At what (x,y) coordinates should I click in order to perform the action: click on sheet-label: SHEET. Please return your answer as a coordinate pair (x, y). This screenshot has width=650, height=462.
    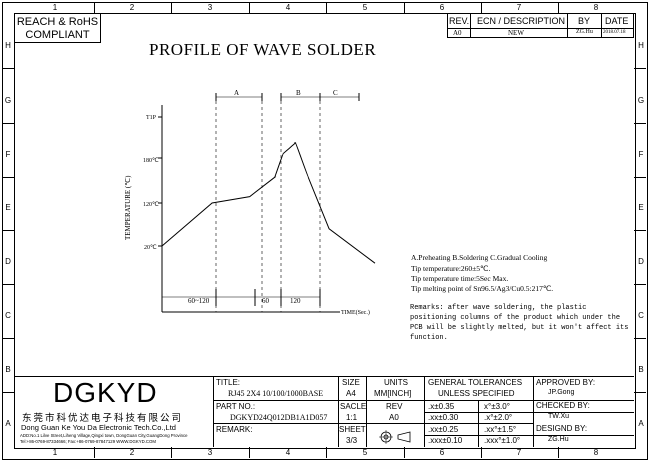
    Looking at the image, I should click on (352, 429).